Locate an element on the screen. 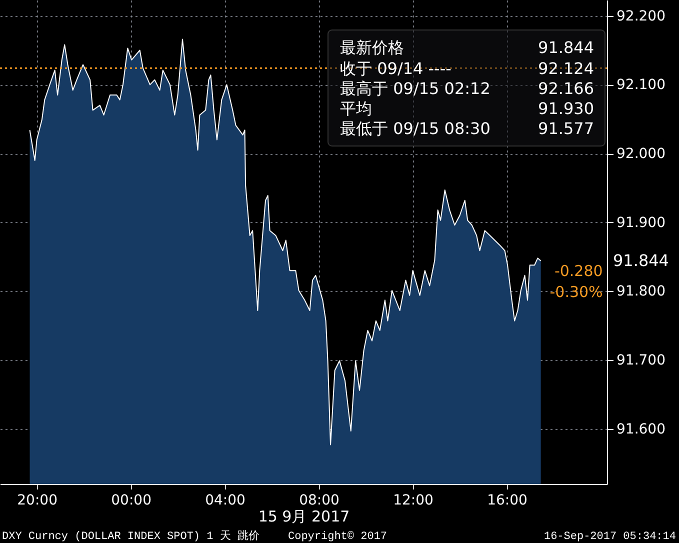 The image size is (679, 543). text: DXY Curncy (DOLLAR INDEX SPOT) 1 天 跳价 is located at coordinates (131, 536).